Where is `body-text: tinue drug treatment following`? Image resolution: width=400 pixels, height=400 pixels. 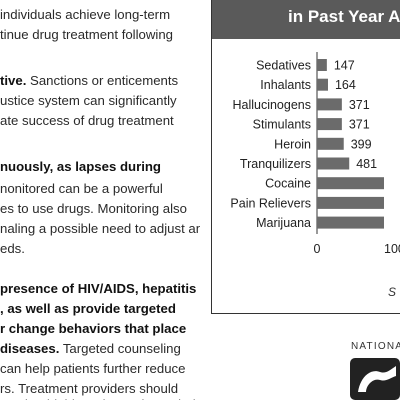 body-text: tinue drug treatment following is located at coordinates (87, 34).